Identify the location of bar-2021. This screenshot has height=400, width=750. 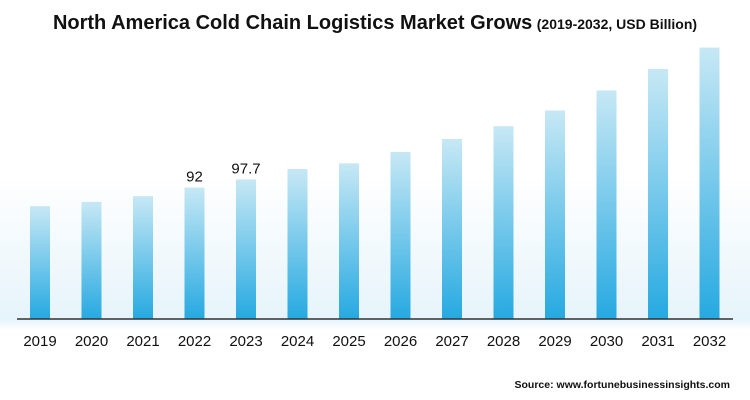
(143, 257).